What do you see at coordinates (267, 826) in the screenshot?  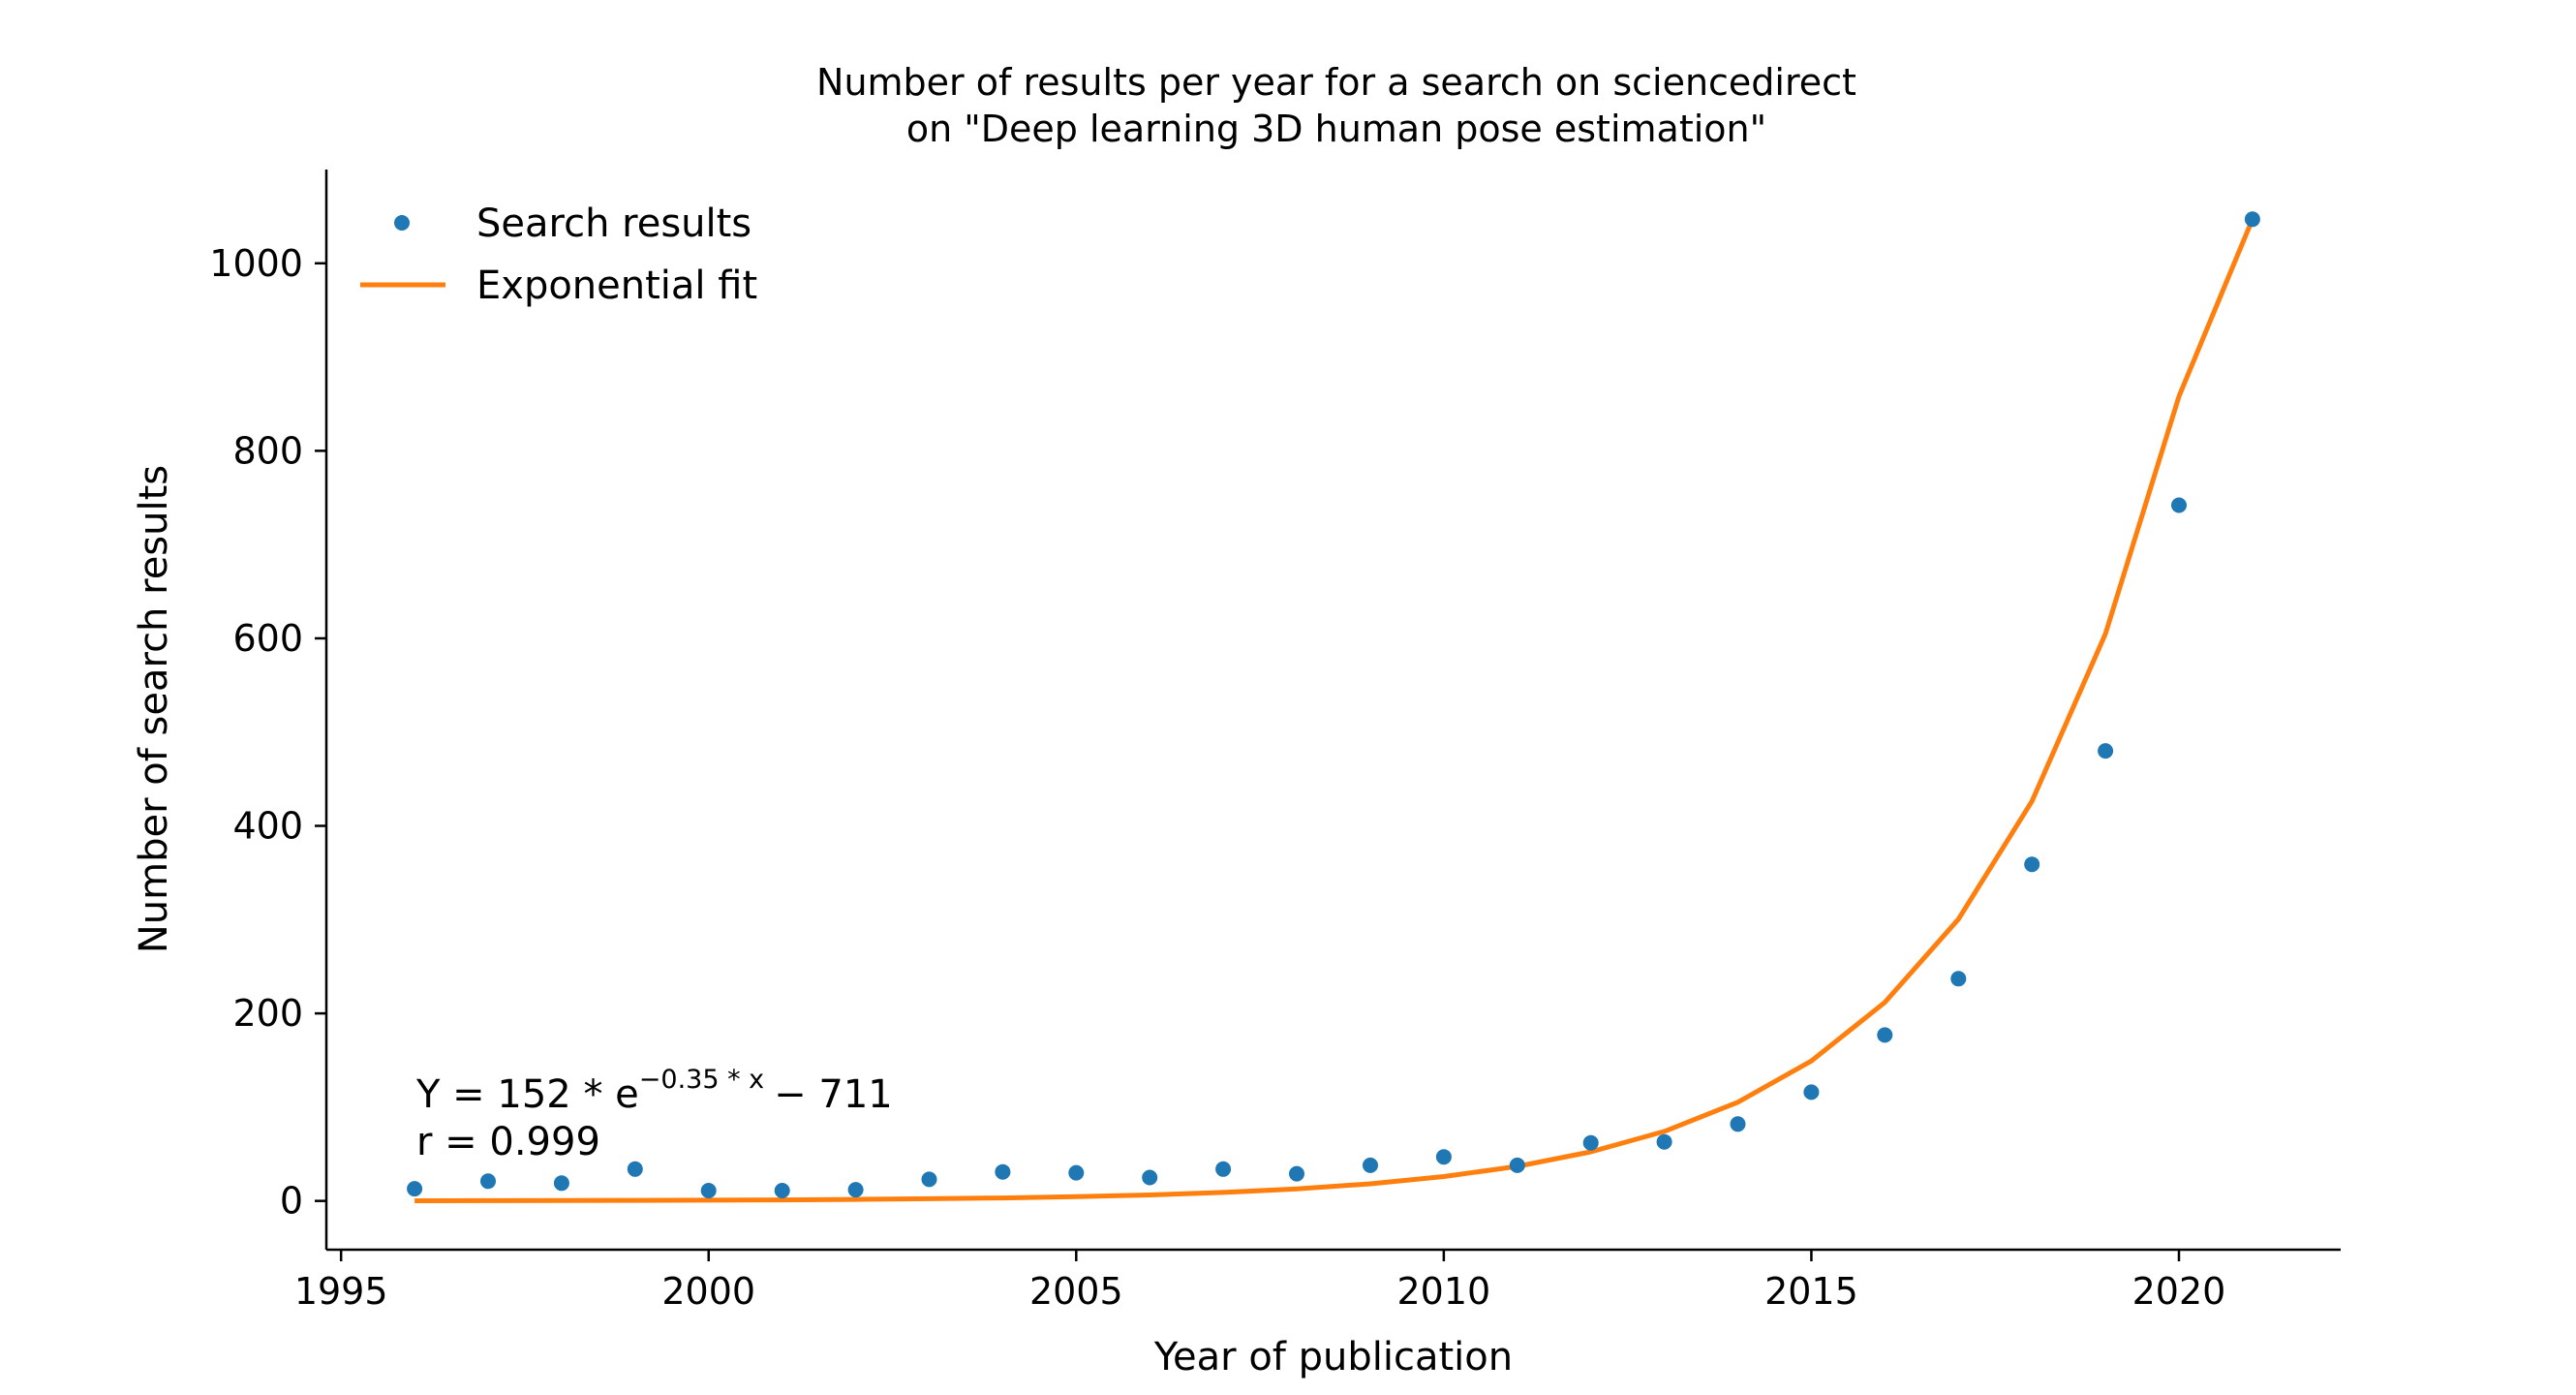 I see `y-tick-label: 400` at bounding box center [267, 826].